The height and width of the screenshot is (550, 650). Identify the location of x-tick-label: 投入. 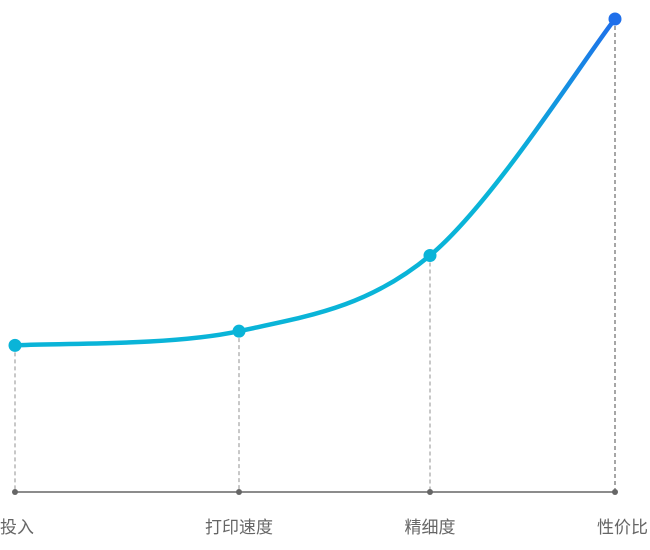
(17, 528).